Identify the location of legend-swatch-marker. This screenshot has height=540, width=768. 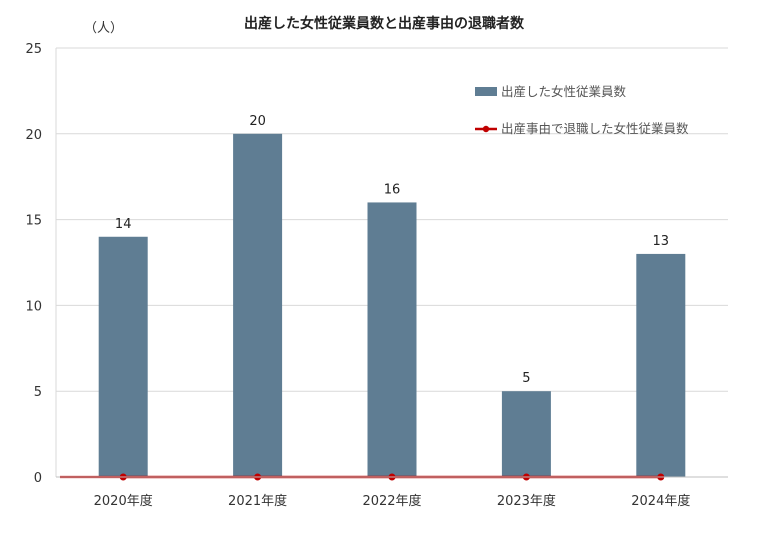
(486, 129).